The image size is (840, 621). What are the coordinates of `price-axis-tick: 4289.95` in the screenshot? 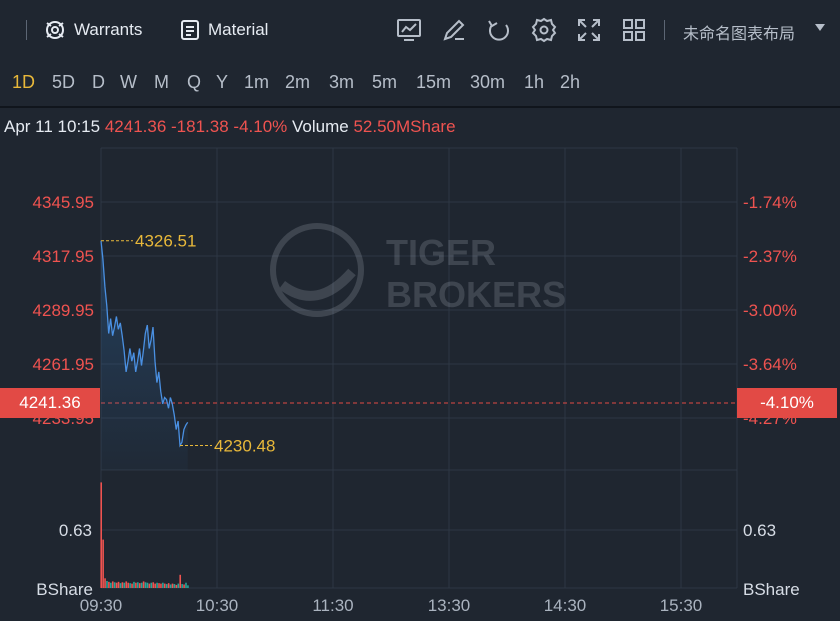 It's located at (63, 310).